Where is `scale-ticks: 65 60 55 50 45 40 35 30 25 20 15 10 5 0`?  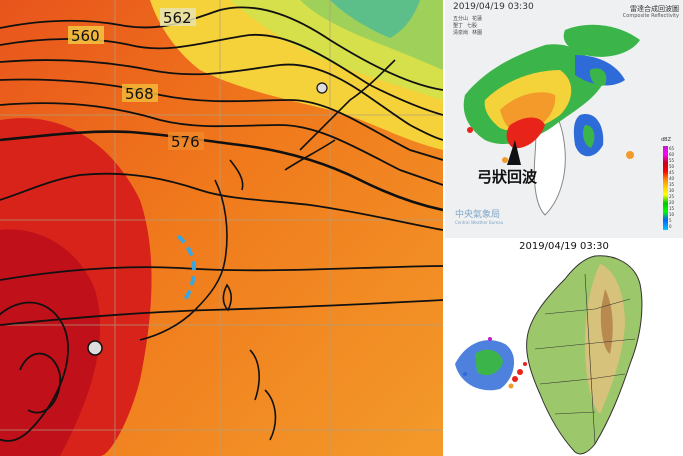 scale-ticks: 65 60 55 50 45 40 35 30 25 20 15 10 5 0 is located at coordinates (671, 188).